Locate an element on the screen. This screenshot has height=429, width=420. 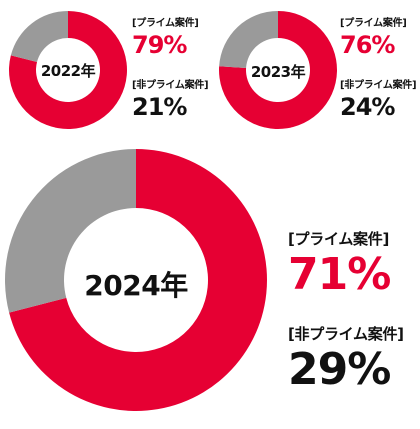
donut-2023-slice-non-prime is located at coordinates (248, 39).